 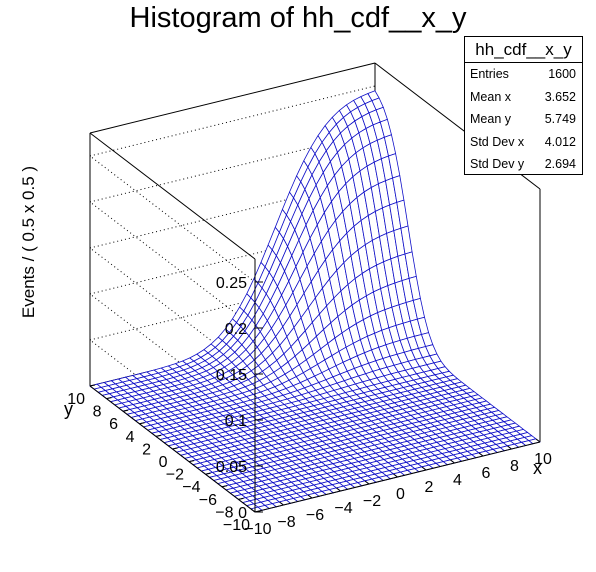 I want to click on stats-row-mean-y: Mean y 5.749, so click(x=523, y=119).